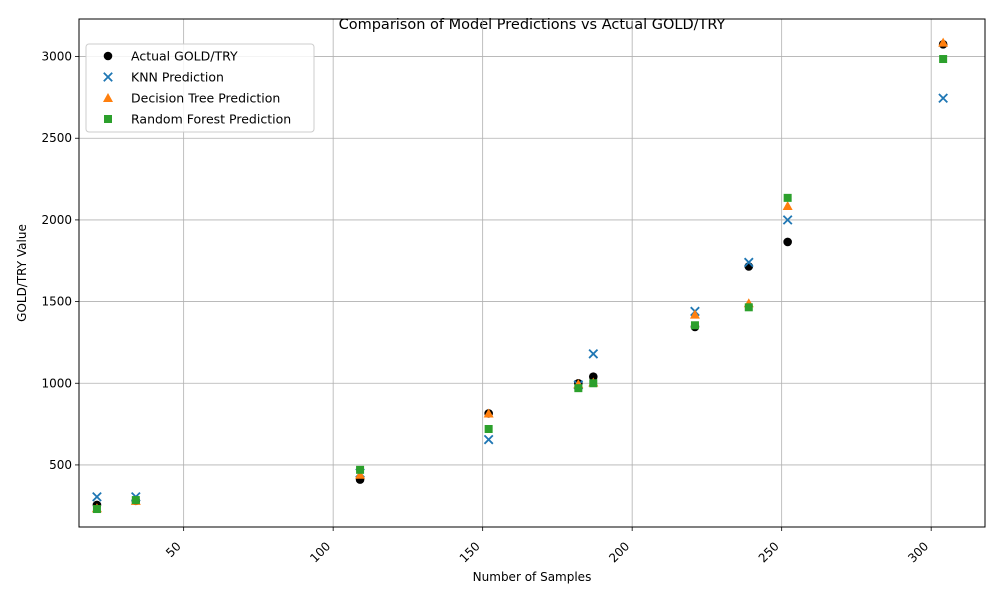 This screenshot has width=1000, height=600. What do you see at coordinates (211, 119) in the screenshot?
I see `legend-label: Random Forest Prediction` at bounding box center [211, 119].